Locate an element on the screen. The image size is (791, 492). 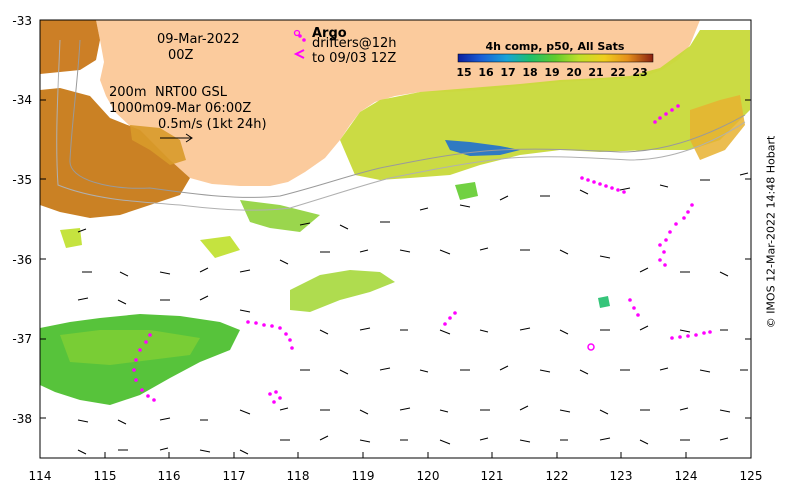
y-tick-label: -36 is located at coordinates (22, 260).